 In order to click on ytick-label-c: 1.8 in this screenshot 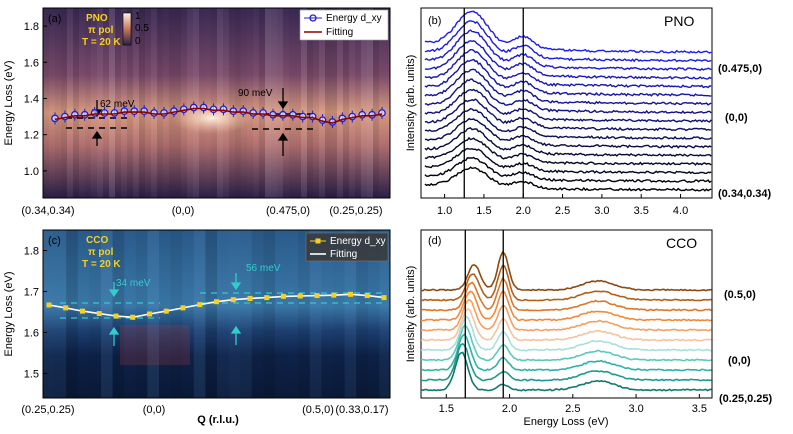, I will do `click(31, 251)`.